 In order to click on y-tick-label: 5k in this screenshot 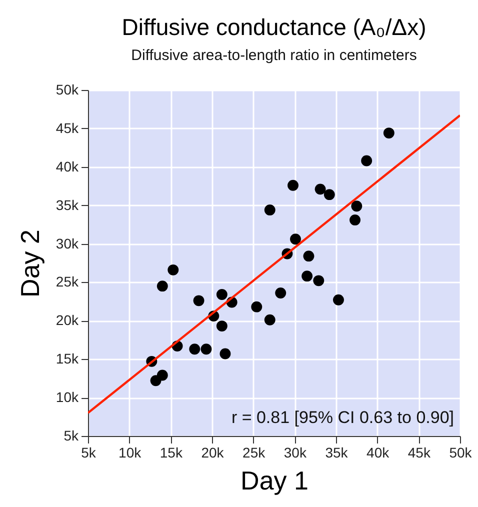, I will do `click(72, 436)`.